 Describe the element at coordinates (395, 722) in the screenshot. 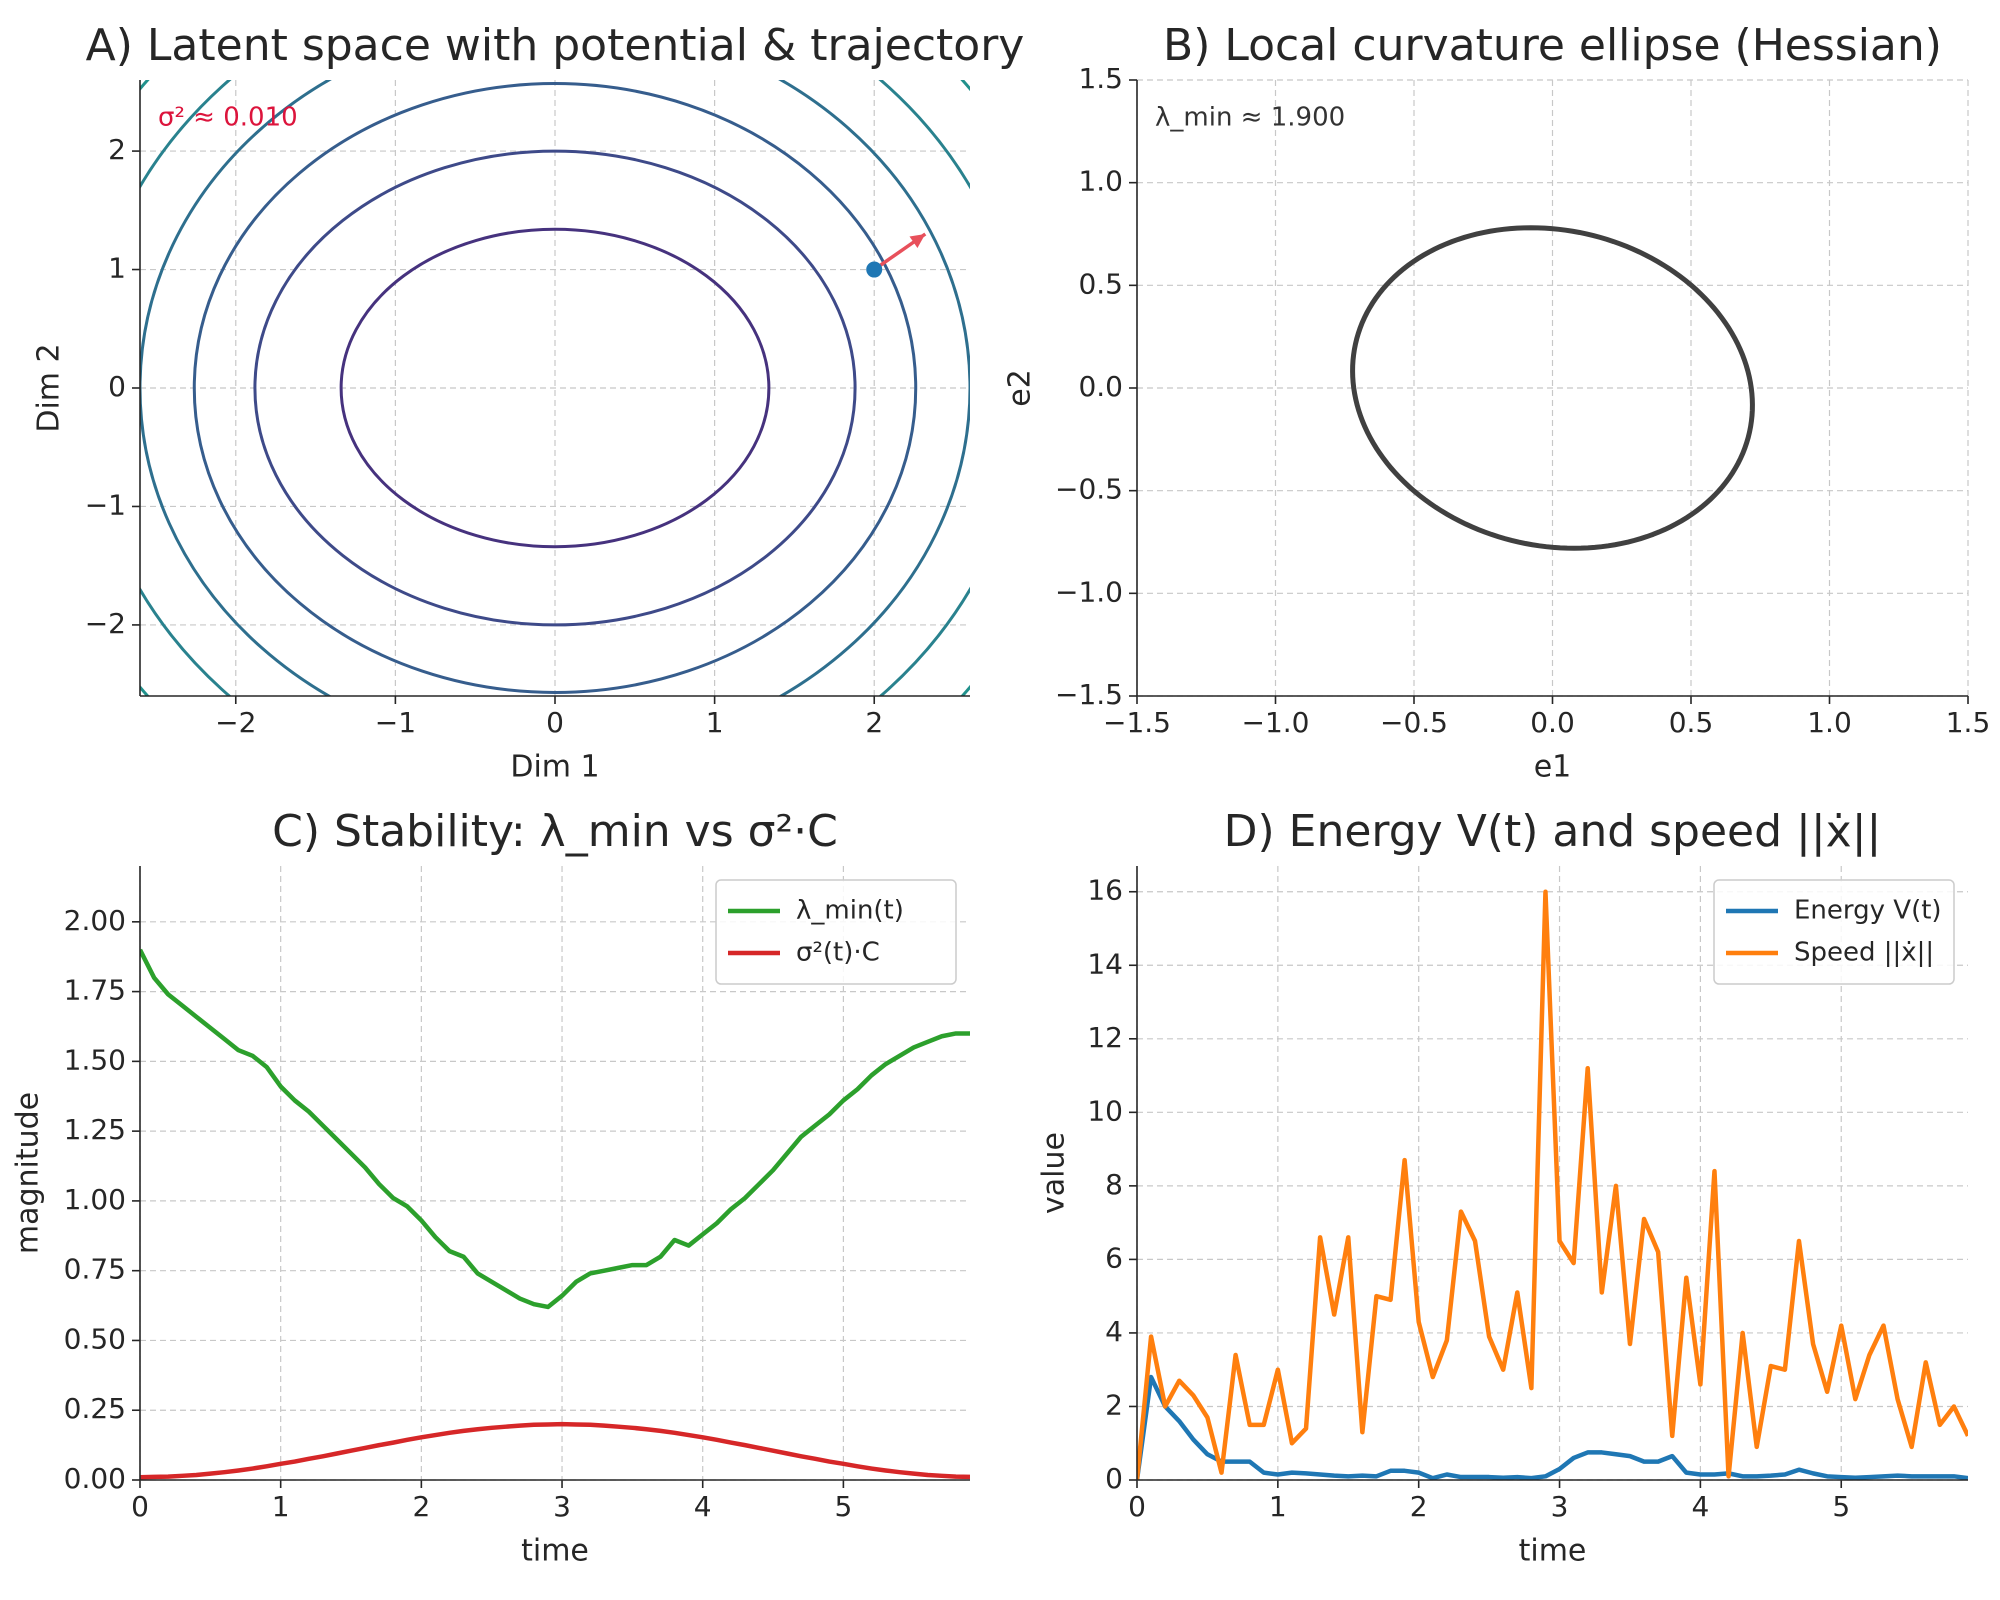

I see `x-tick-label: −1` at that location.